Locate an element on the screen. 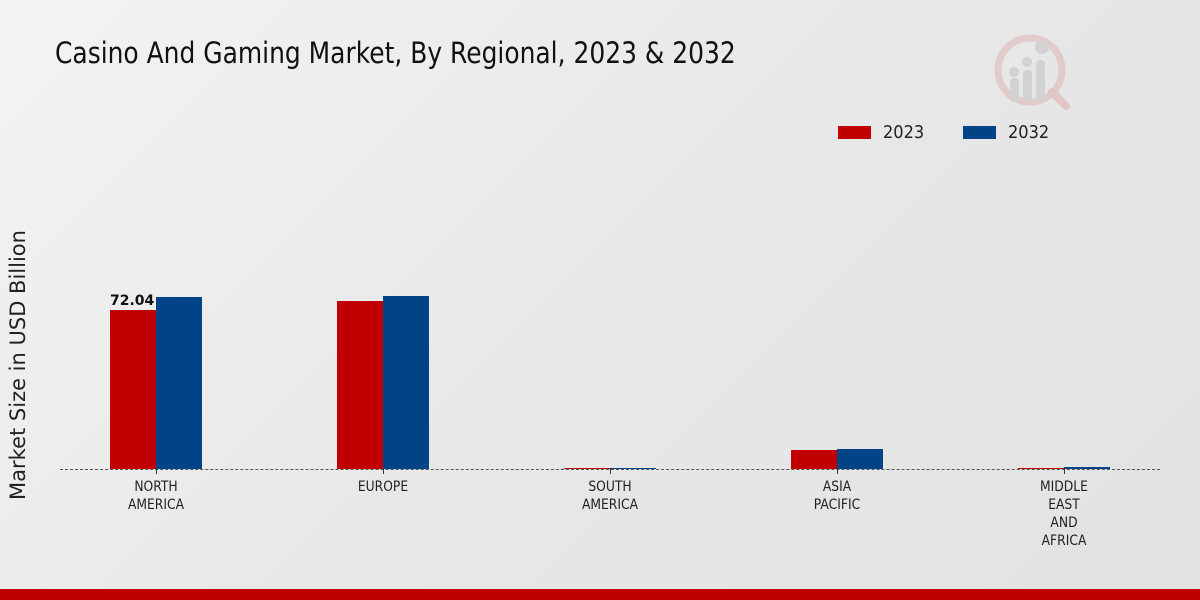 This screenshot has width=1200, height=600. bar-asia-pacific-2032 is located at coordinates (860, 459).